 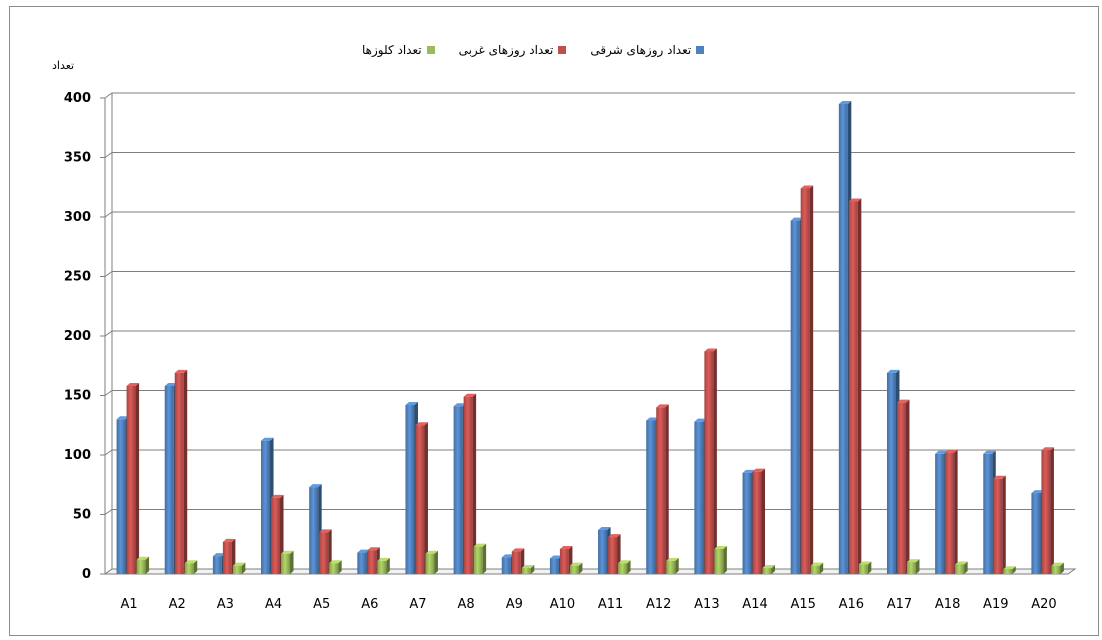 What do you see at coordinates (1043, 604) in the screenshot?
I see `x-tick-label: A20` at bounding box center [1043, 604].